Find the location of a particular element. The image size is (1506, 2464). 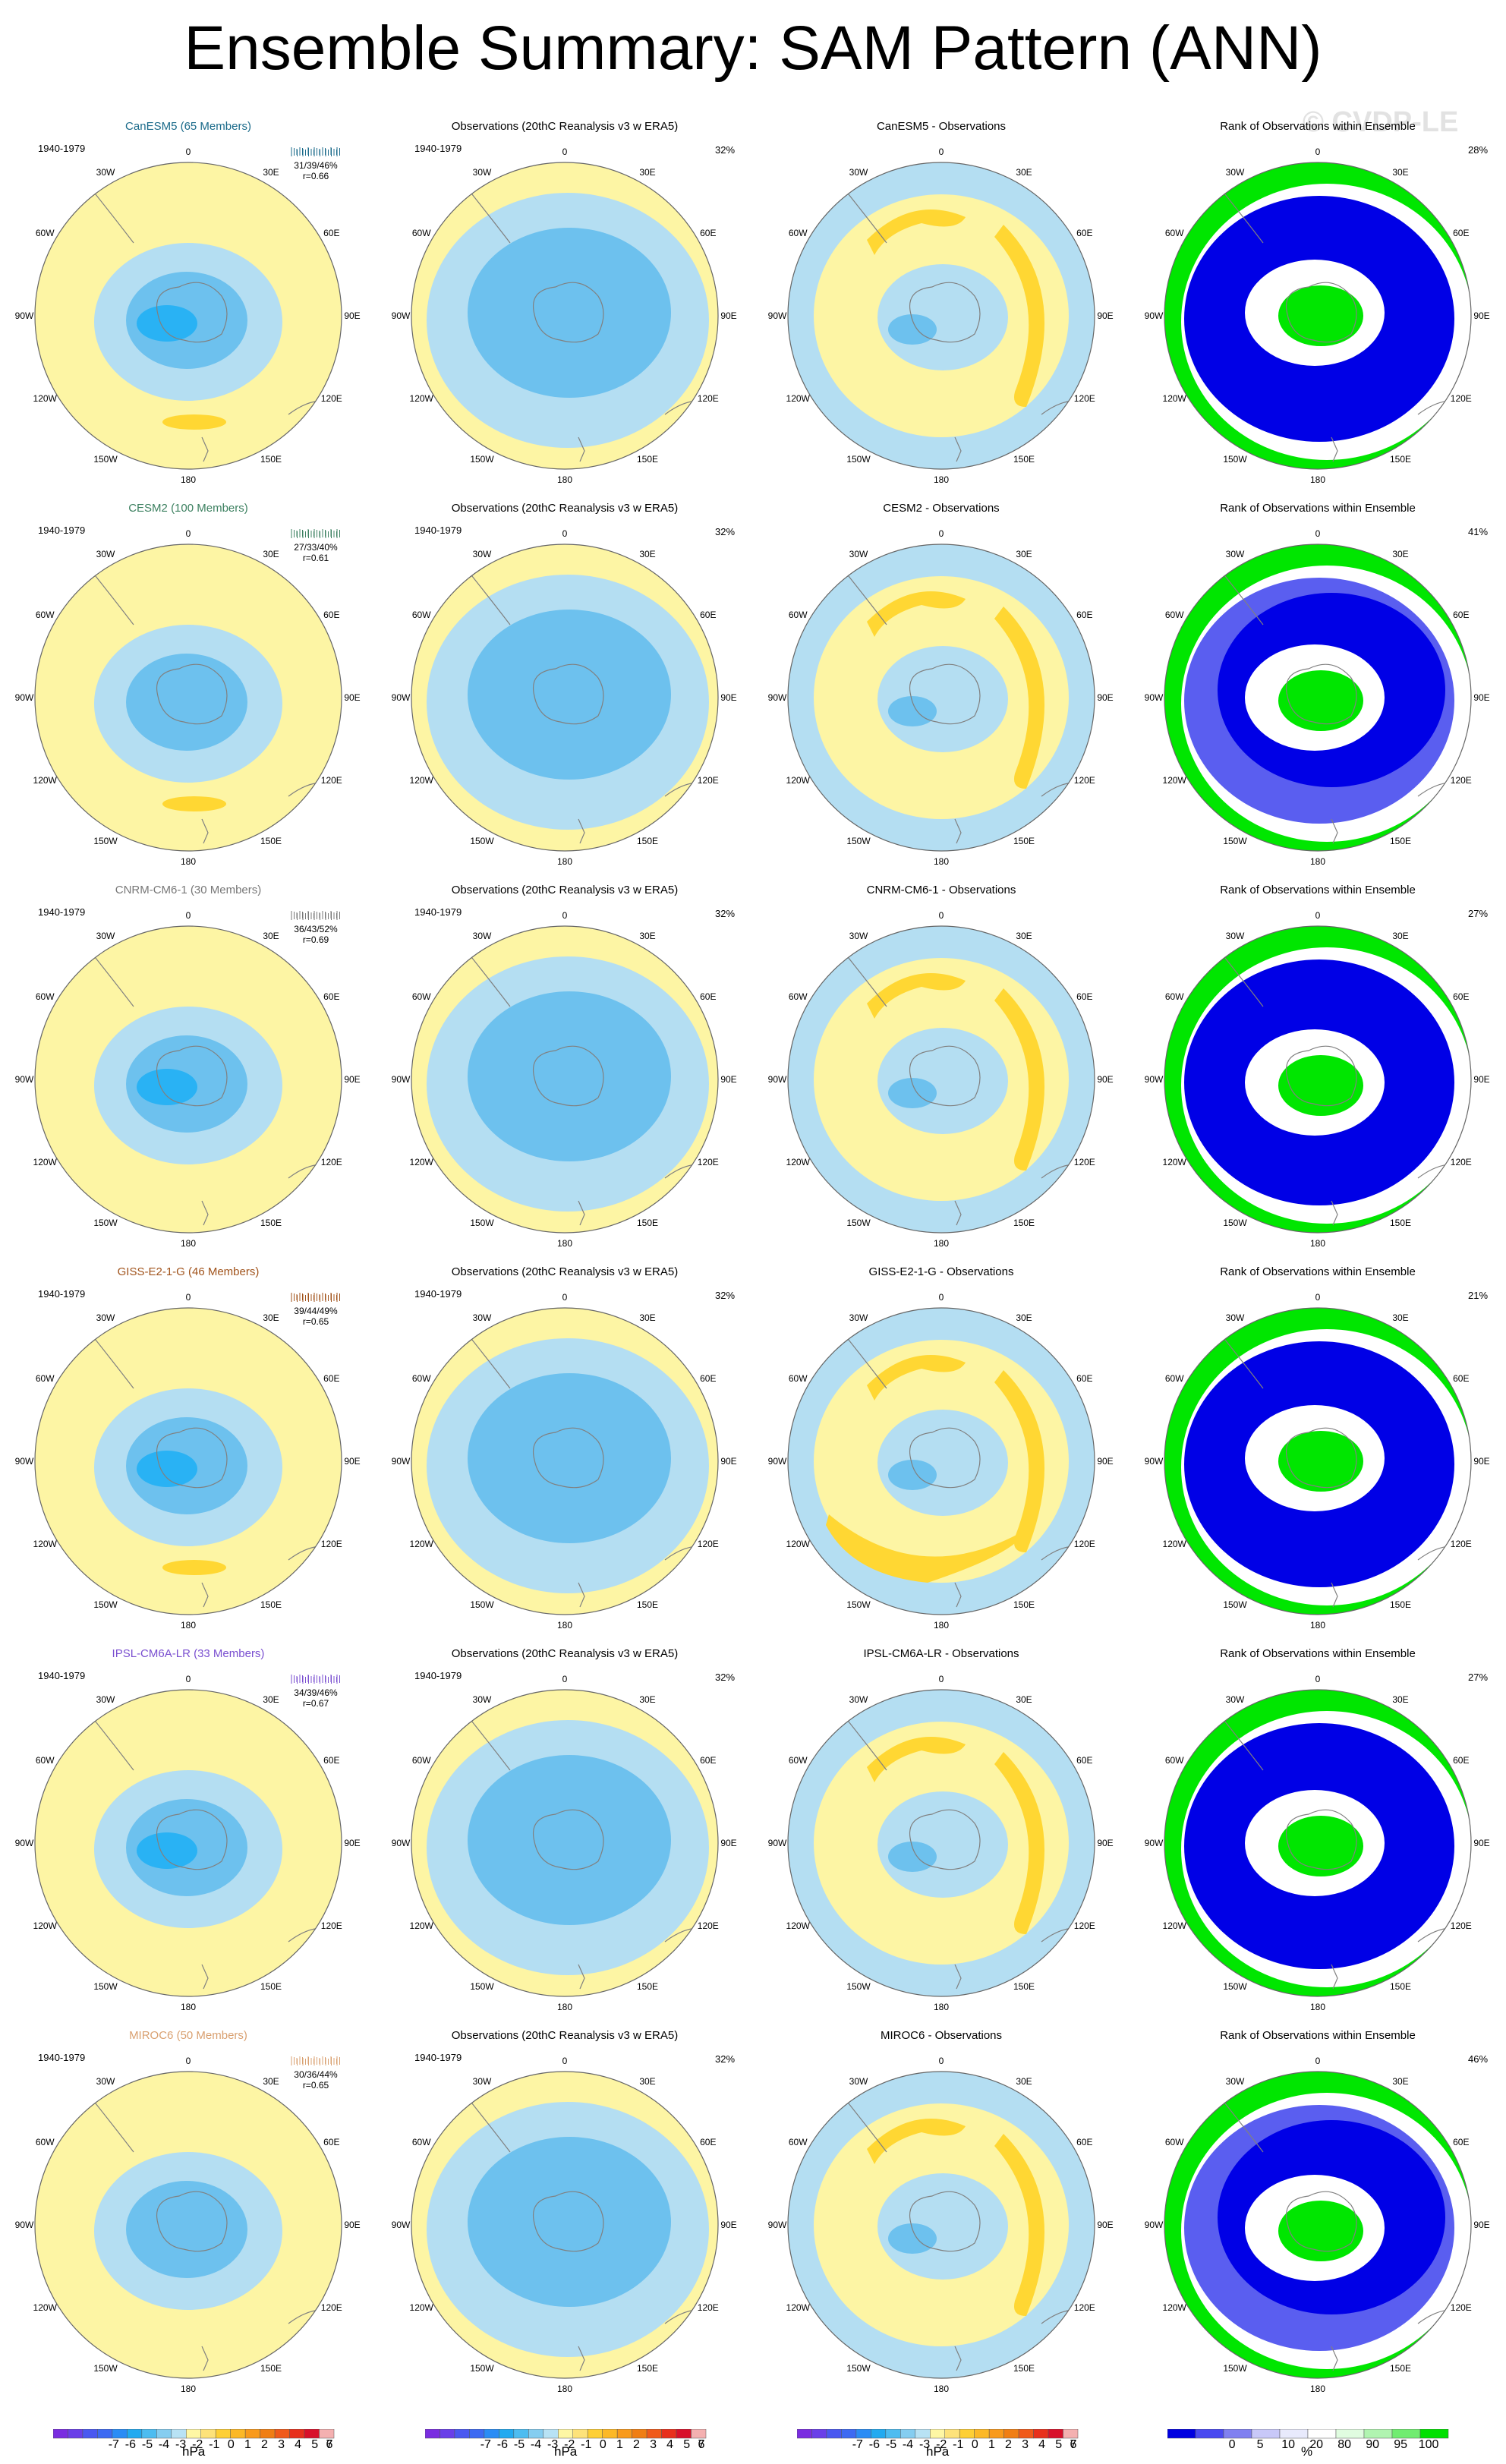

diff-negative-blob is located at coordinates (912, 1857).